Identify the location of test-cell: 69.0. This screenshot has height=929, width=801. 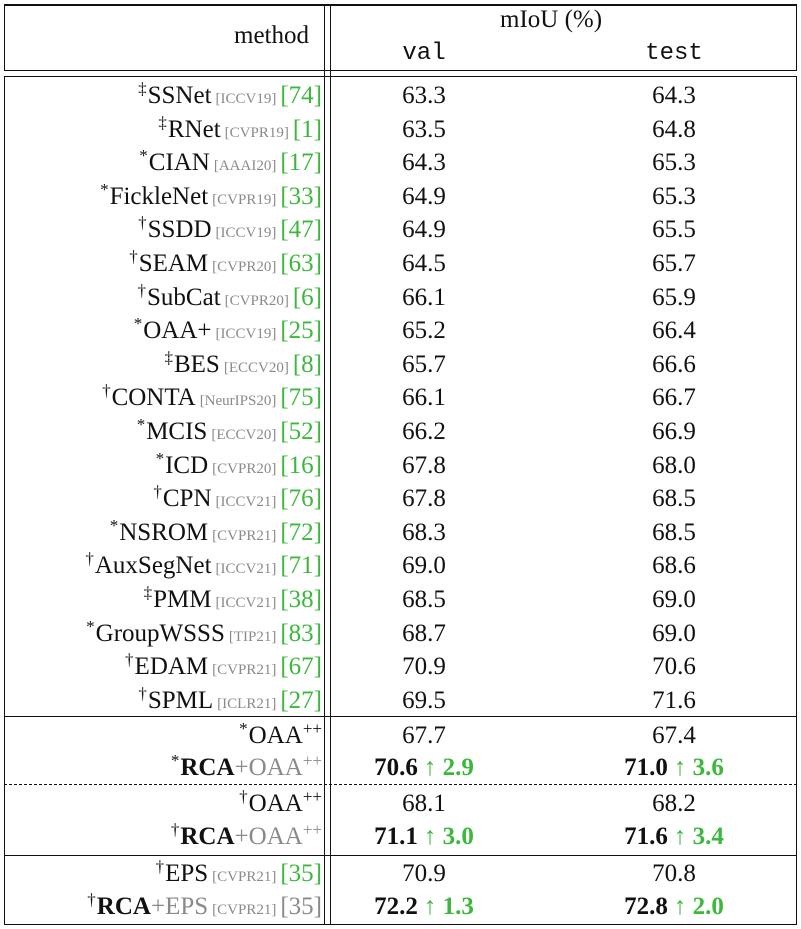
(674, 633).